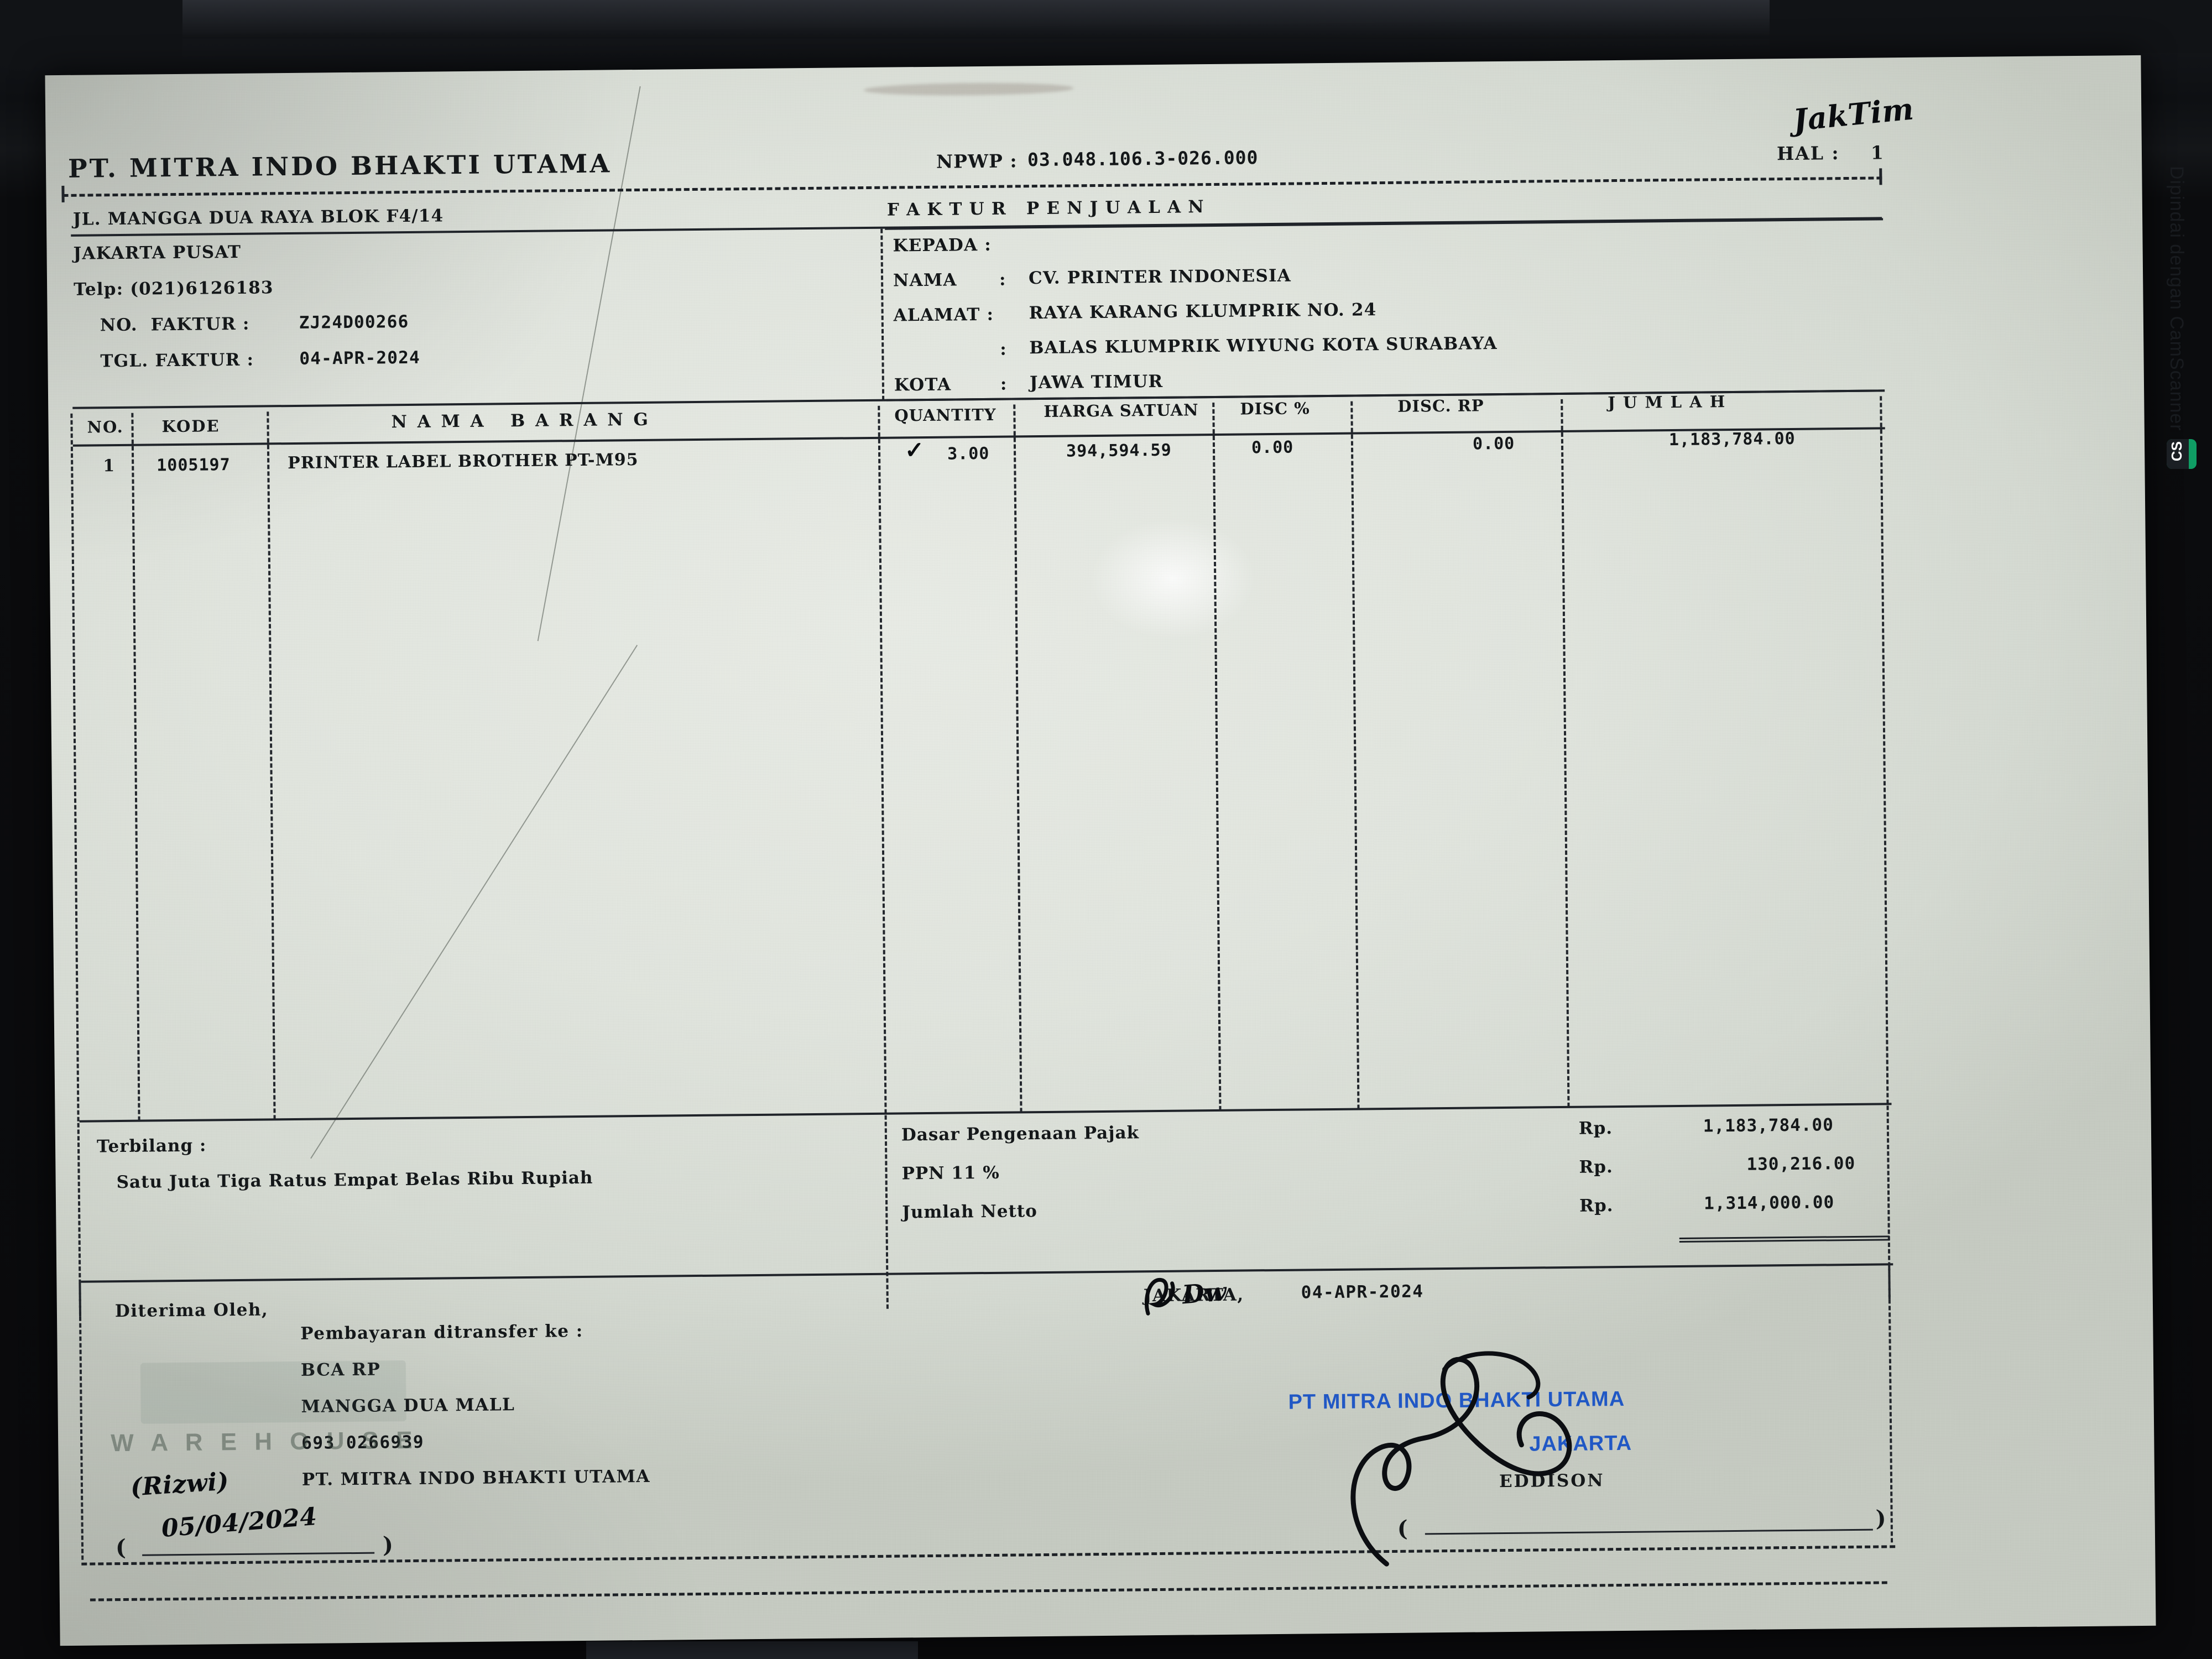 This screenshot has height=1659, width=2212. What do you see at coordinates (1891, 1404) in the screenshot?
I see `footer-border-right` at bounding box center [1891, 1404].